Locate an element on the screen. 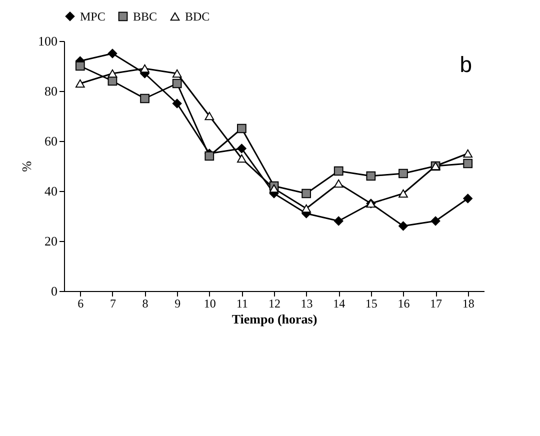 This screenshot has width=540, height=436. y-tick-label: 40 is located at coordinates (51, 191).